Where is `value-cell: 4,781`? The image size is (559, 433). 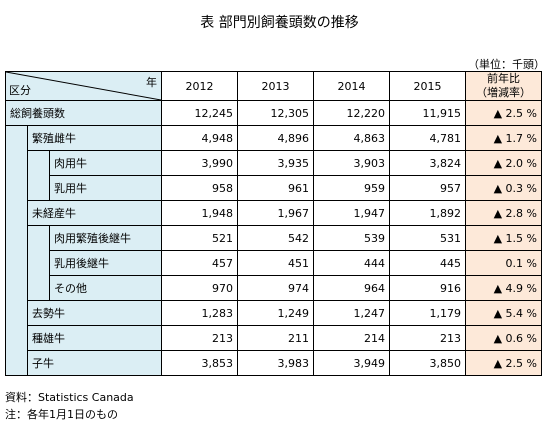 value-cell: 4,781 is located at coordinates (427, 138).